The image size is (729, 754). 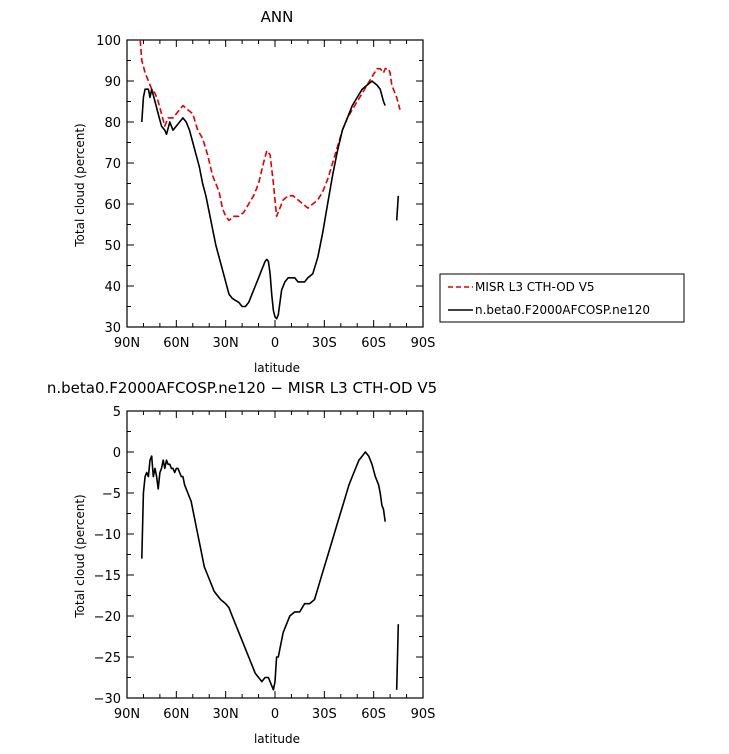 What do you see at coordinates (562, 310) in the screenshot?
I see `legend-label-model: n.beta0.F2000AFCOSP.ne120` at bounding box center [562, 310].